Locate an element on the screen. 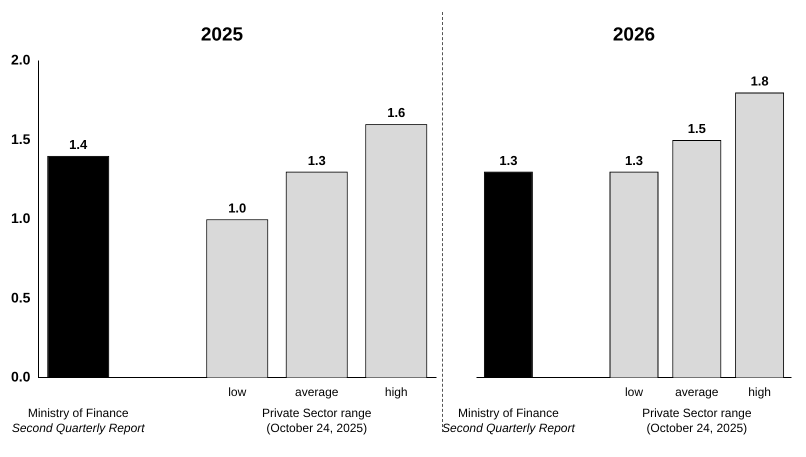  chart-title: 2025 is located at coordinates (222, 35).